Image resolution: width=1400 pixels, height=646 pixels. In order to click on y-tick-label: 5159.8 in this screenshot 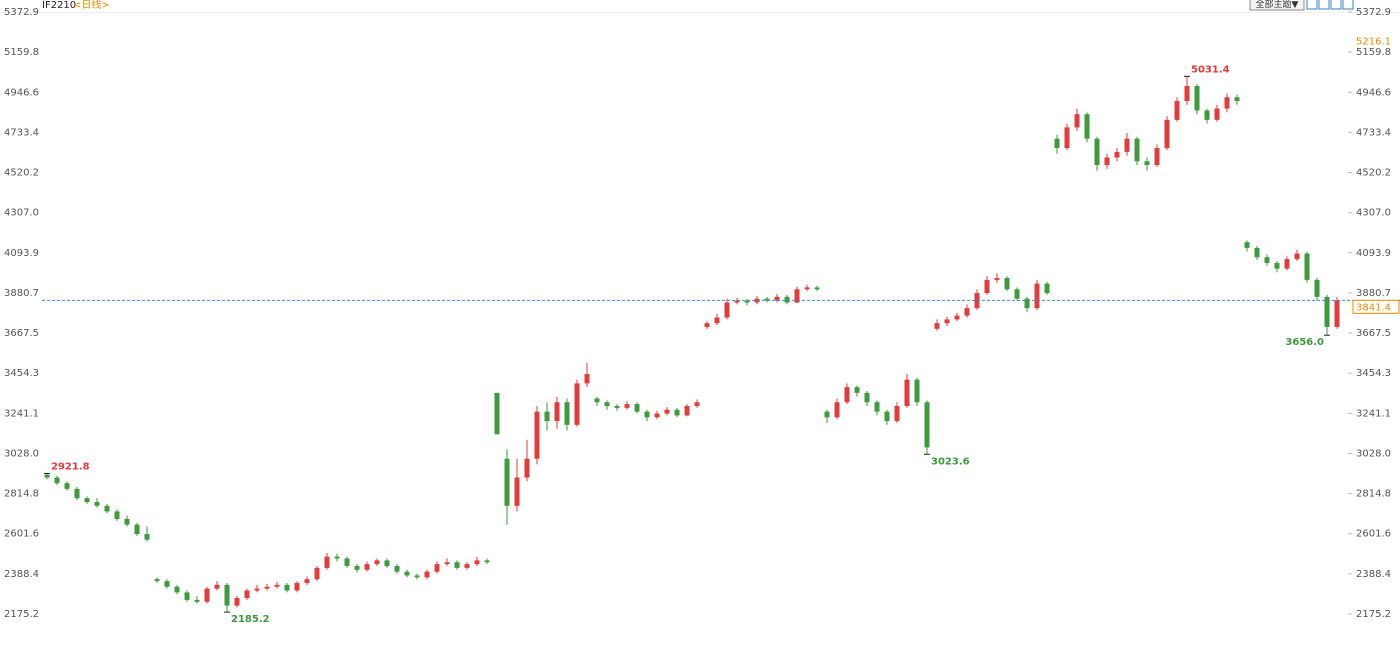, I will do `click(1373, 52)`.